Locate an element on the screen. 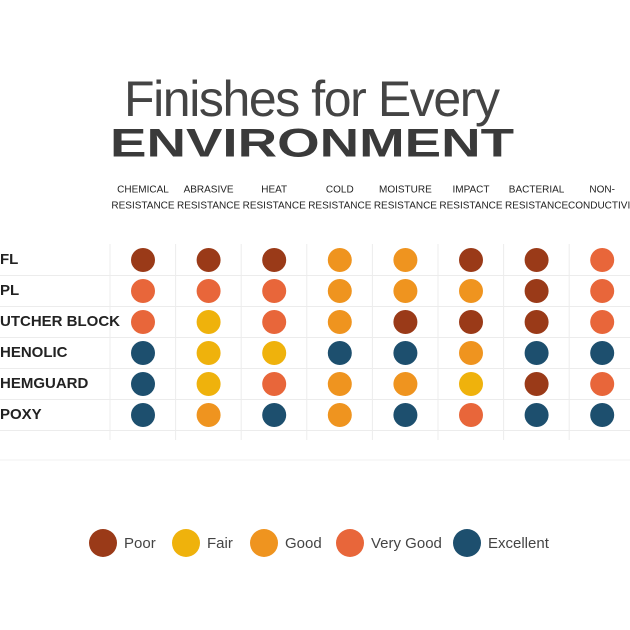 The height and width of the screenshot is (630, 630). column-header: ABRASIVE is located at coordinates (209, 190).